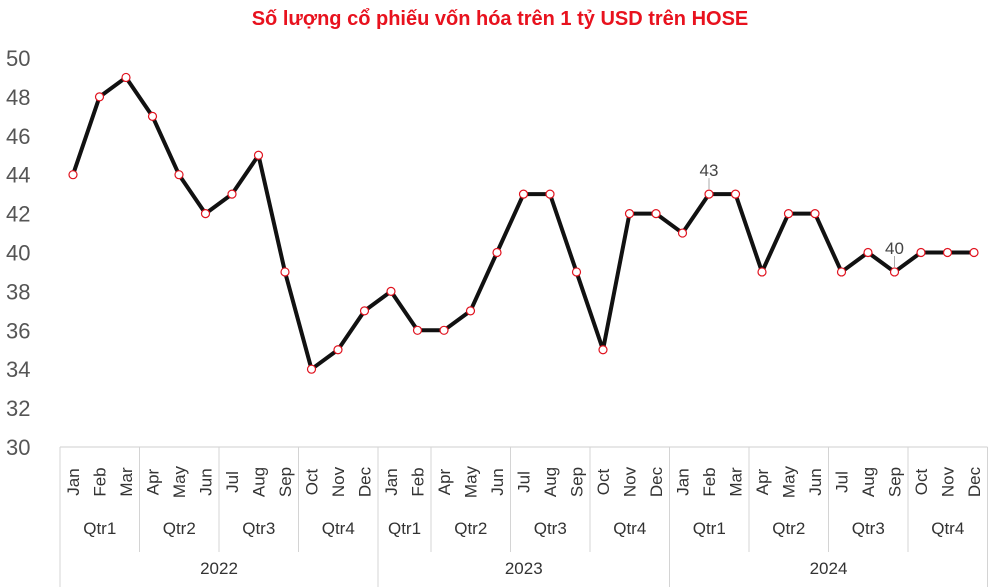 This screenshot has height=587, width=1000. I want to click on data-label: 43, so click(709, 170).